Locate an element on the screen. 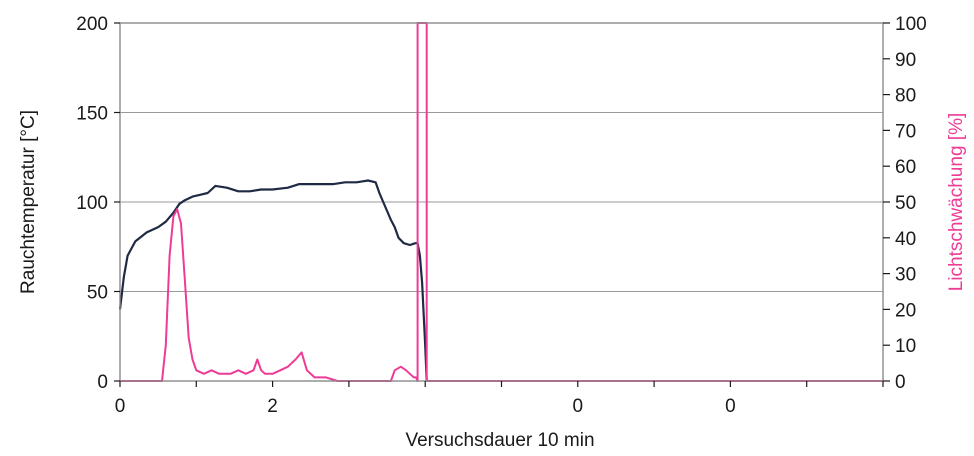  right-tick-label: 20 is located at coordinates (905, 310).